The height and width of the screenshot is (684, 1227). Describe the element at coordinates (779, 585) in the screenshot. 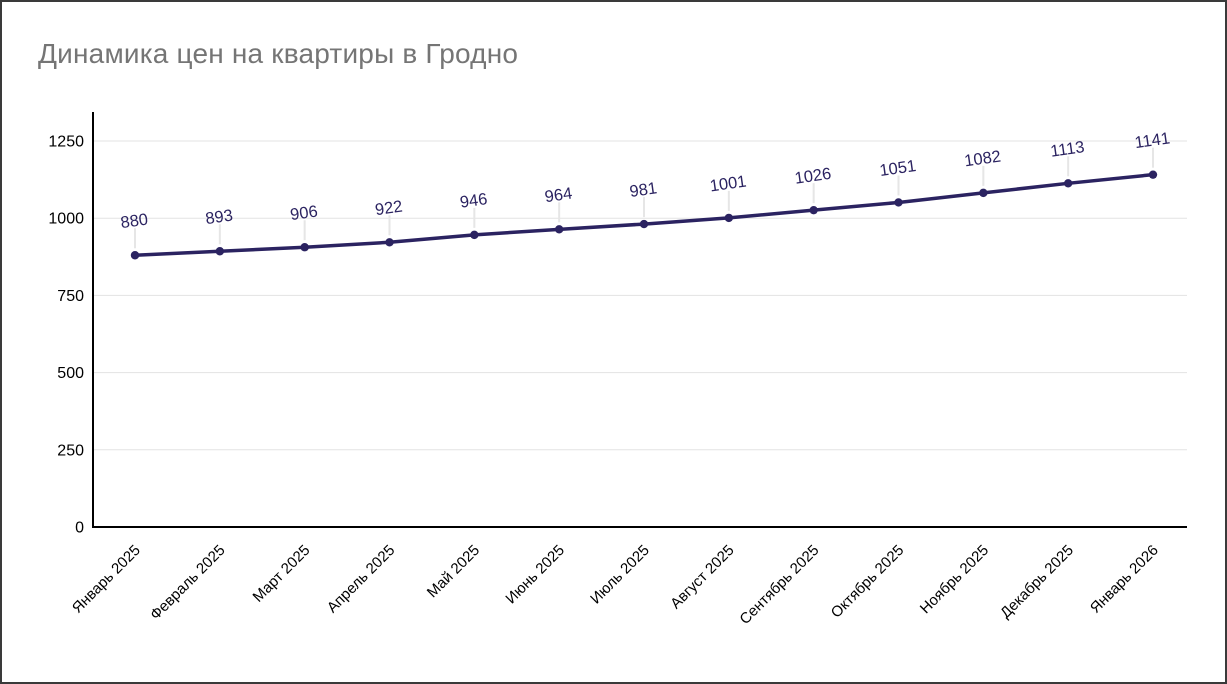

I see `x-axis-category-label: Сентябрь 2025` at that location.